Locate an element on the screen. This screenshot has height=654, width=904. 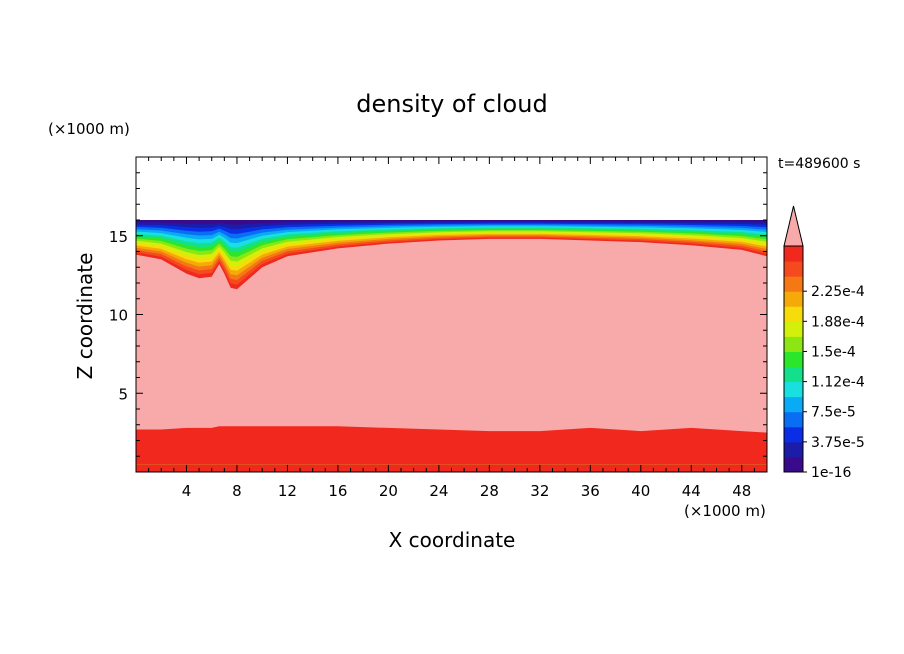
y-axis-label: Z coordinate is located at coordinates (85, 316).